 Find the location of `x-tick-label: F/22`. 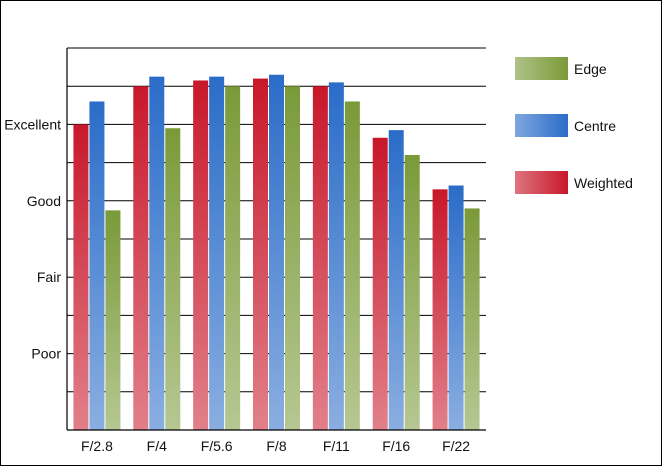

x-tick-label: F/22 is located at coordinates (456, 446).